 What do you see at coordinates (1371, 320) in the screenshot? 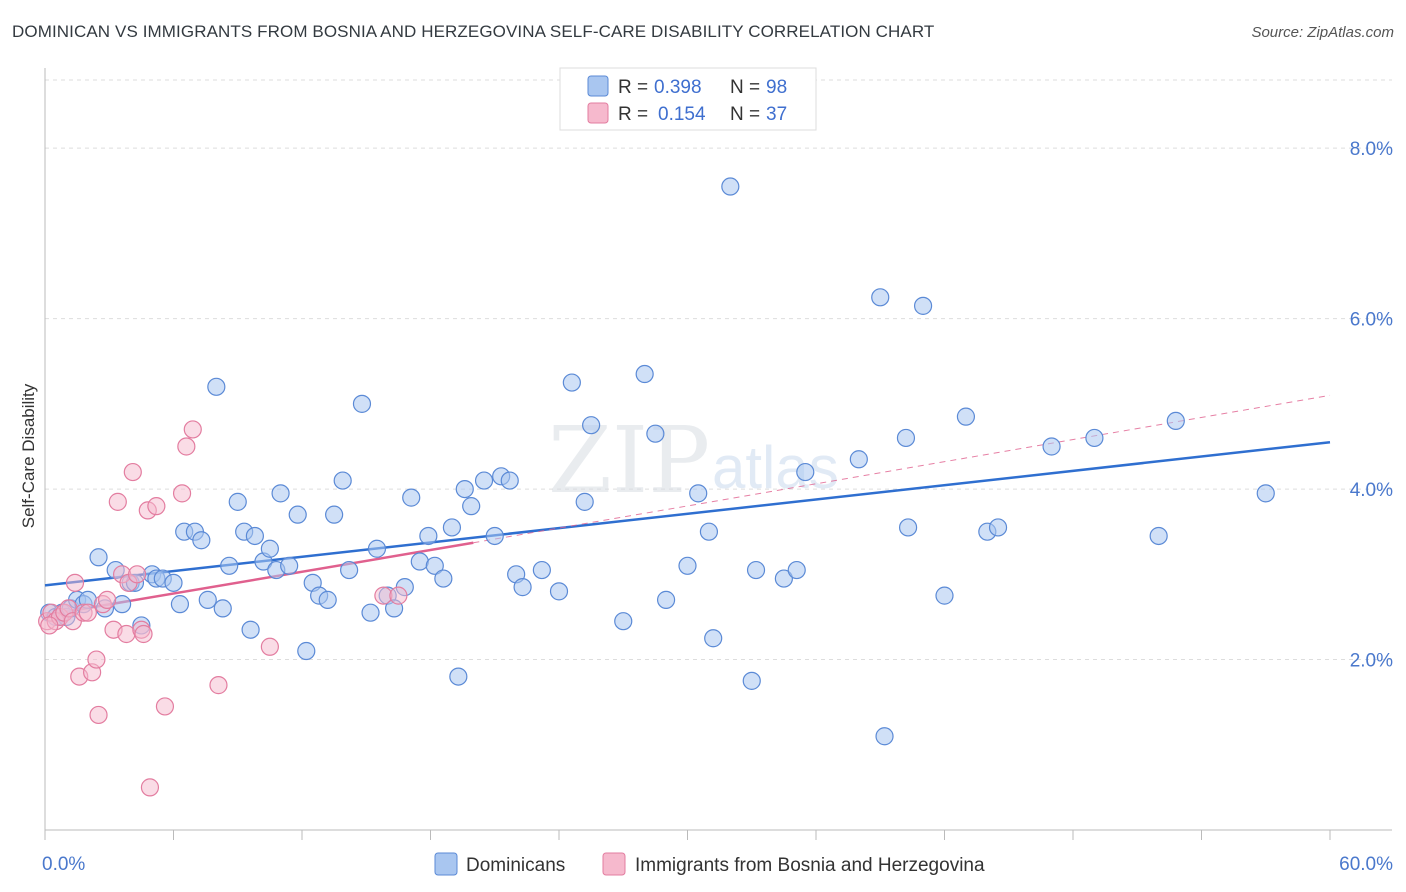
I see `y-tick-label-2: 6.0%` at bounding box center [1371, 320].